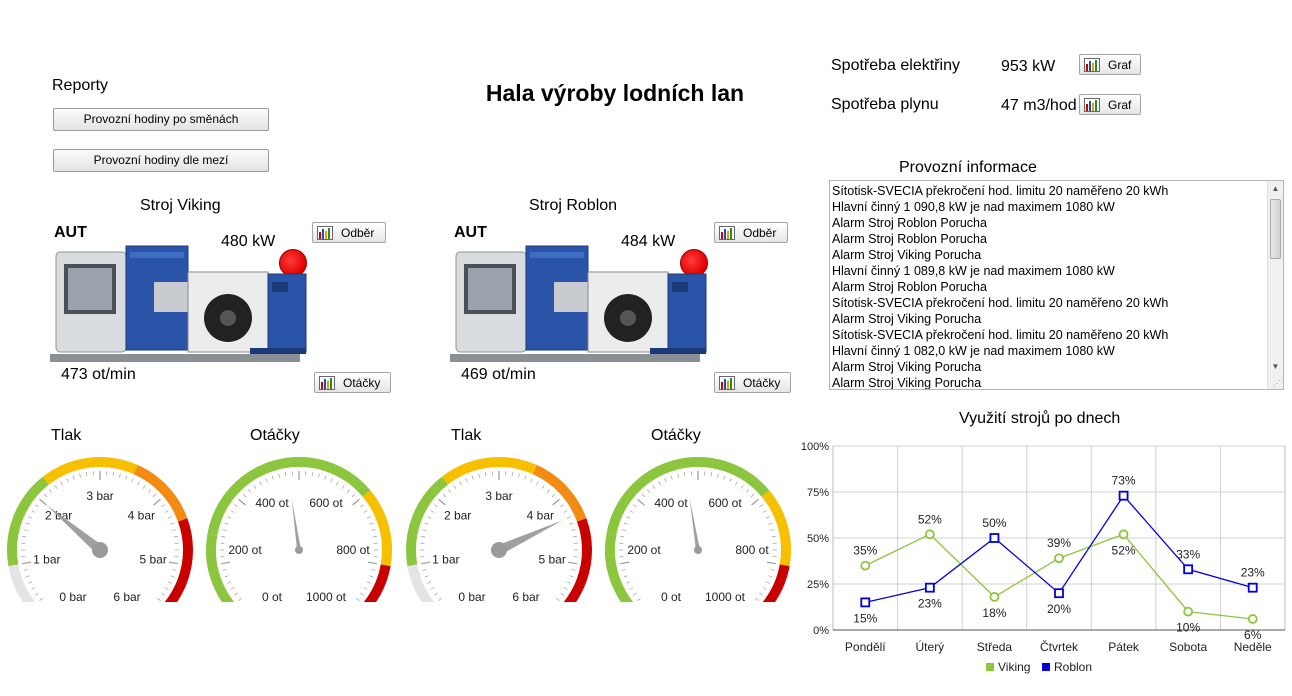 This screenshot has width=1292, height=696. What do you see at coordinates (272, 503) in the screenshot?
I see `gauge-label: 400 ot` at bounding box center [272, 503].